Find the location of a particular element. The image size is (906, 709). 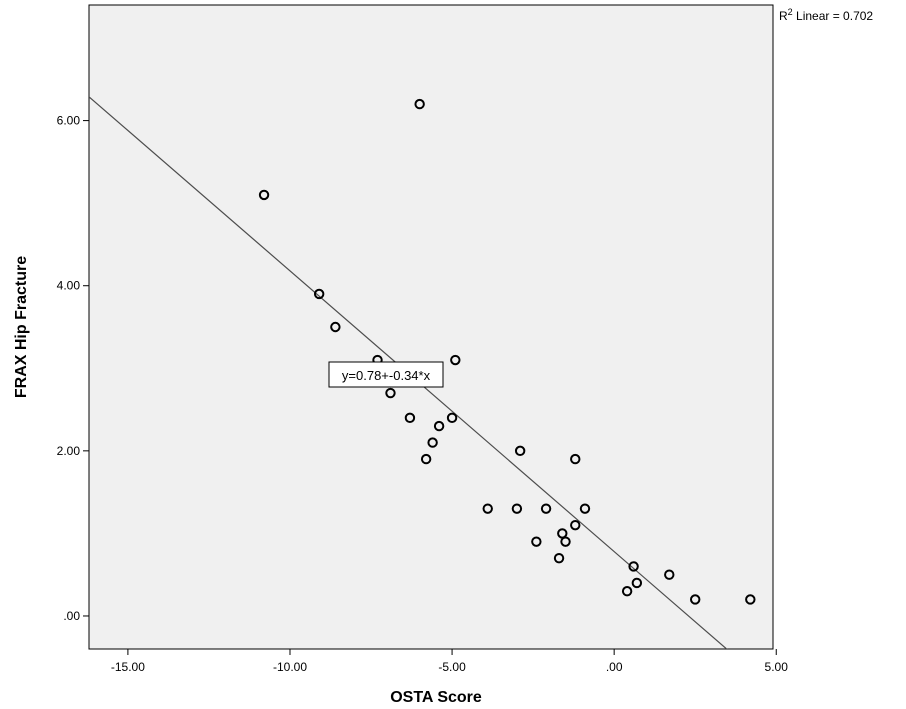

x-tick-label: -15.00 is located at coordinates (128, 667).